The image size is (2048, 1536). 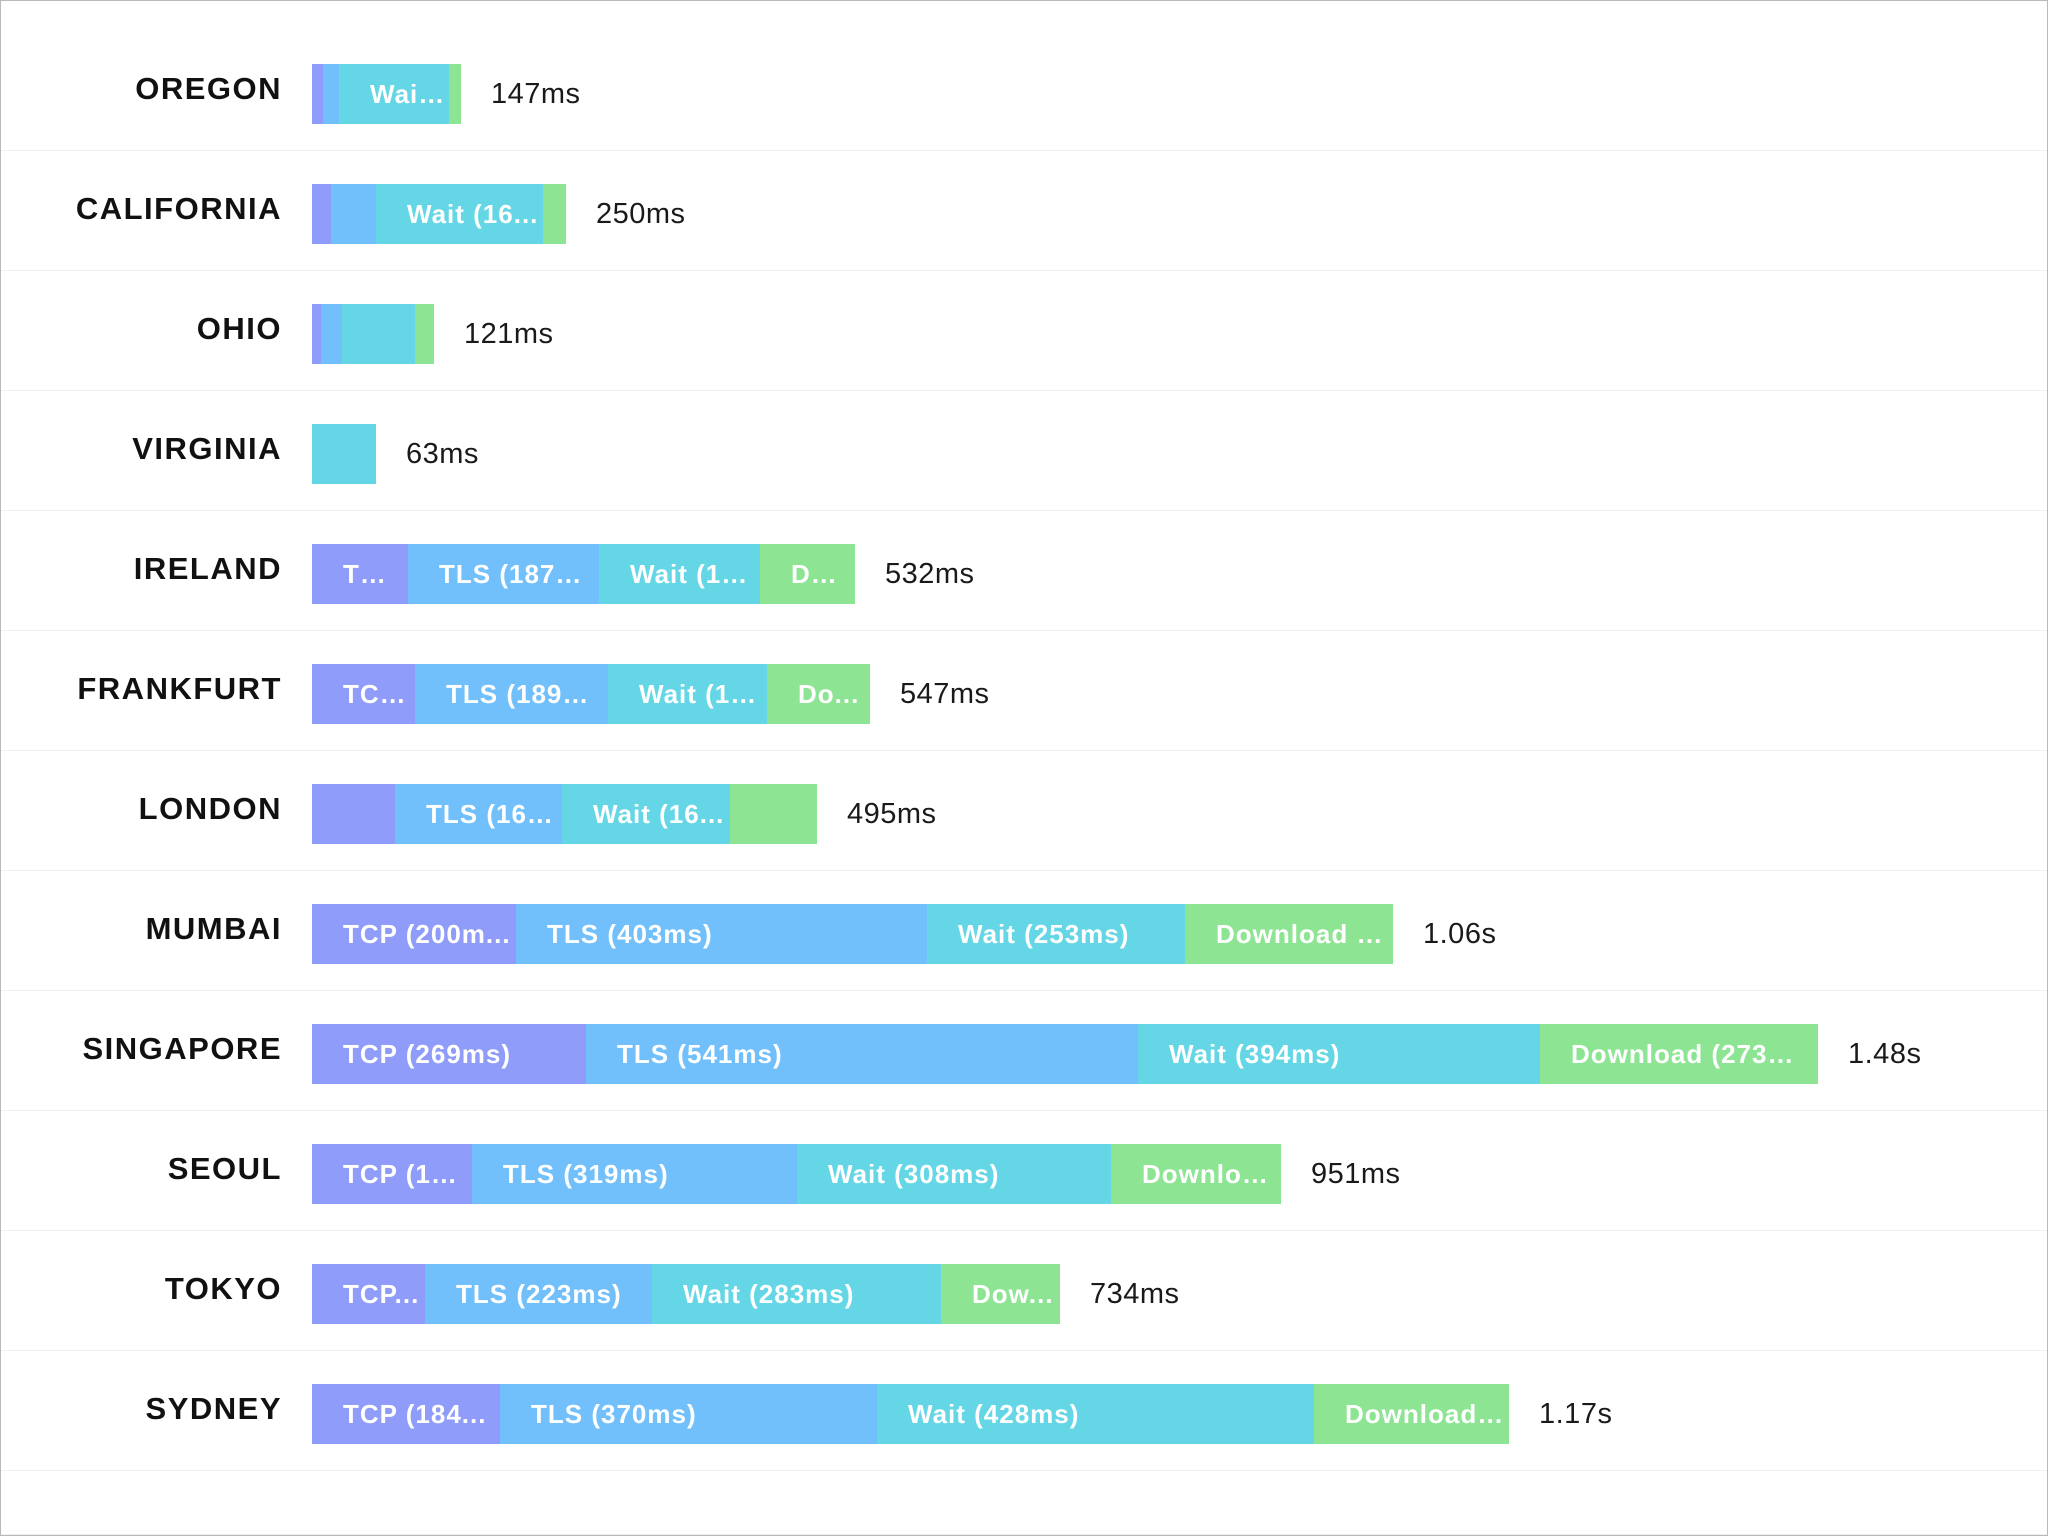 I want to click on timing-bar: Wait... 147ms, so click(x=446, y=94).